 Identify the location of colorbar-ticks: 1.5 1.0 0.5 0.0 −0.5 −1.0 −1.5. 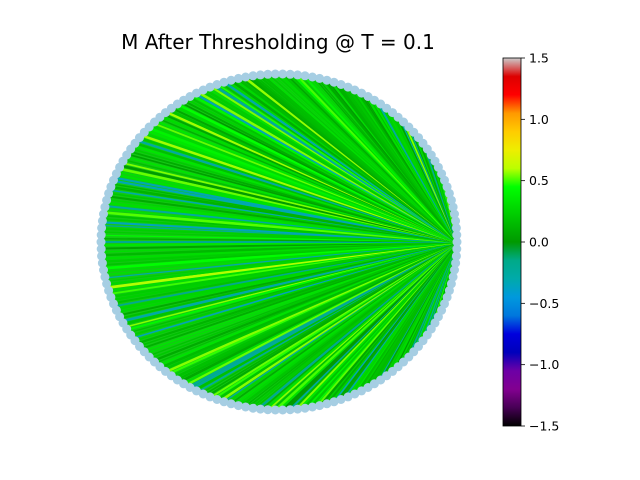
(540, 242).